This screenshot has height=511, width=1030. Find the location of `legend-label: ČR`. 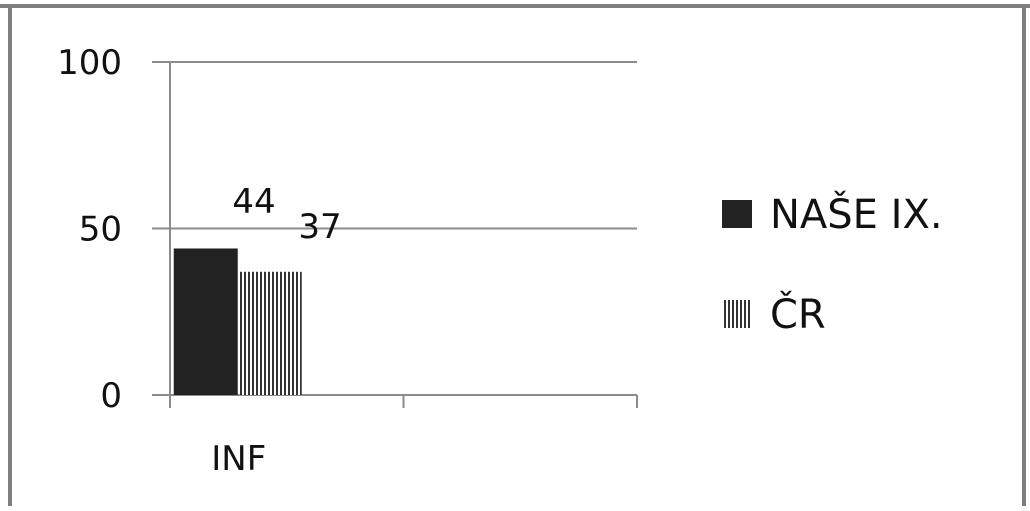

legend-label: ČR is located at coordinates (798, 314).